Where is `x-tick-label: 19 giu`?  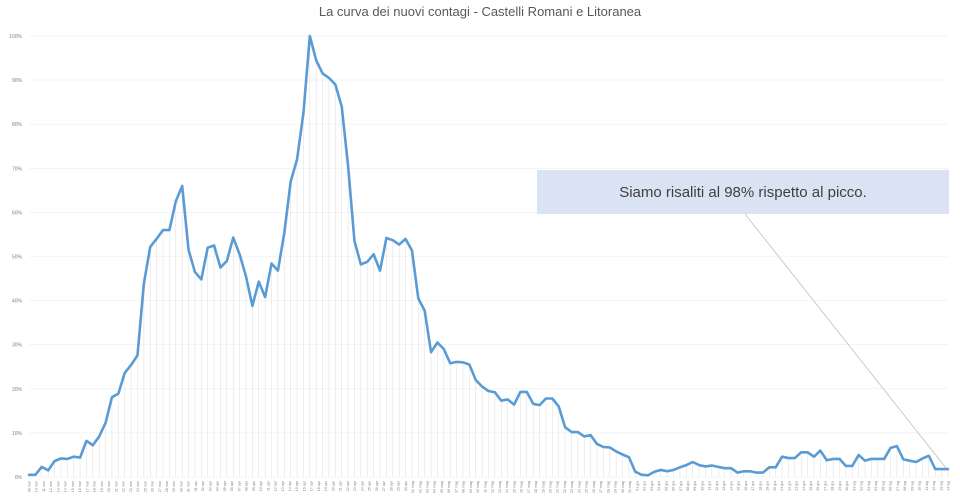
x-tick-label: 19 giu is located at coordinates (768, 486).